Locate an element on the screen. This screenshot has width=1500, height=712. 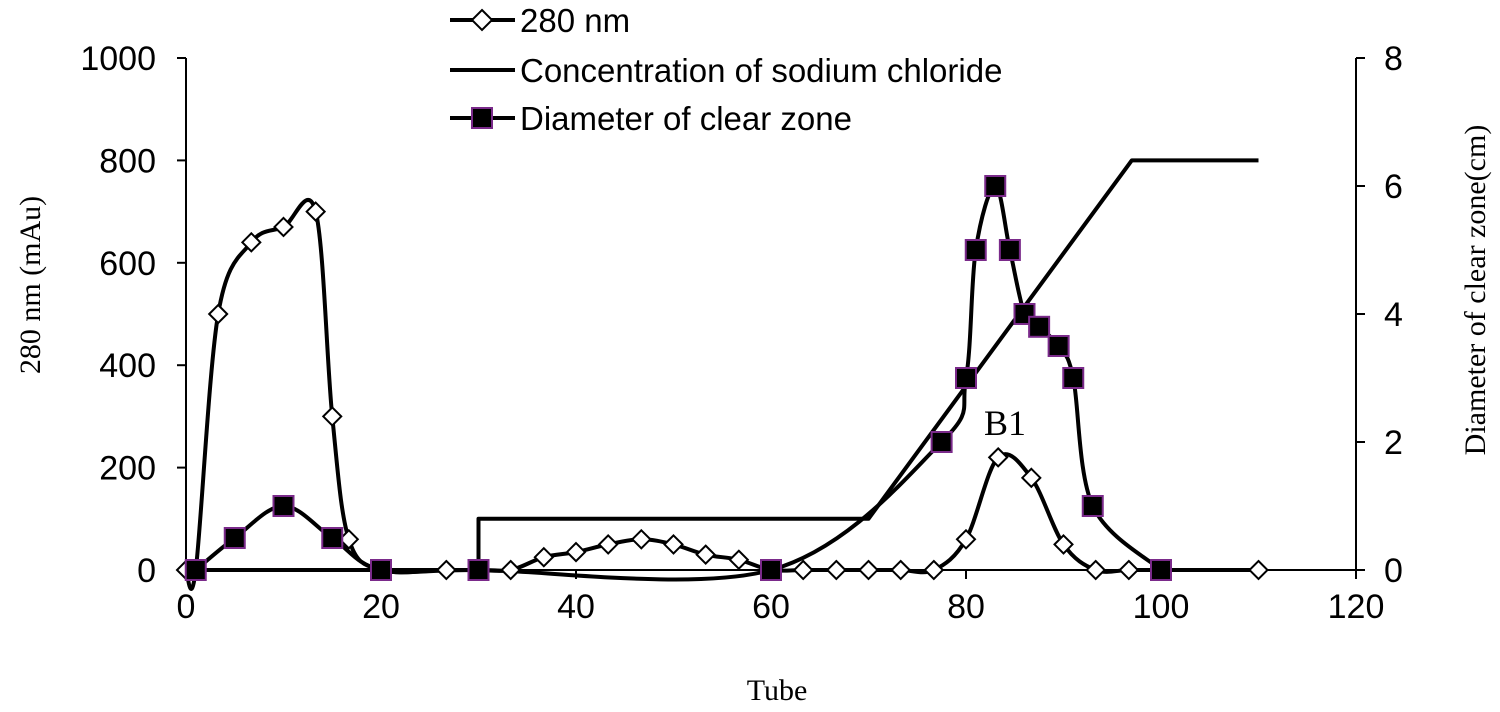
y2-tick-label-8: 8 is located at coordinates (1393, 59).